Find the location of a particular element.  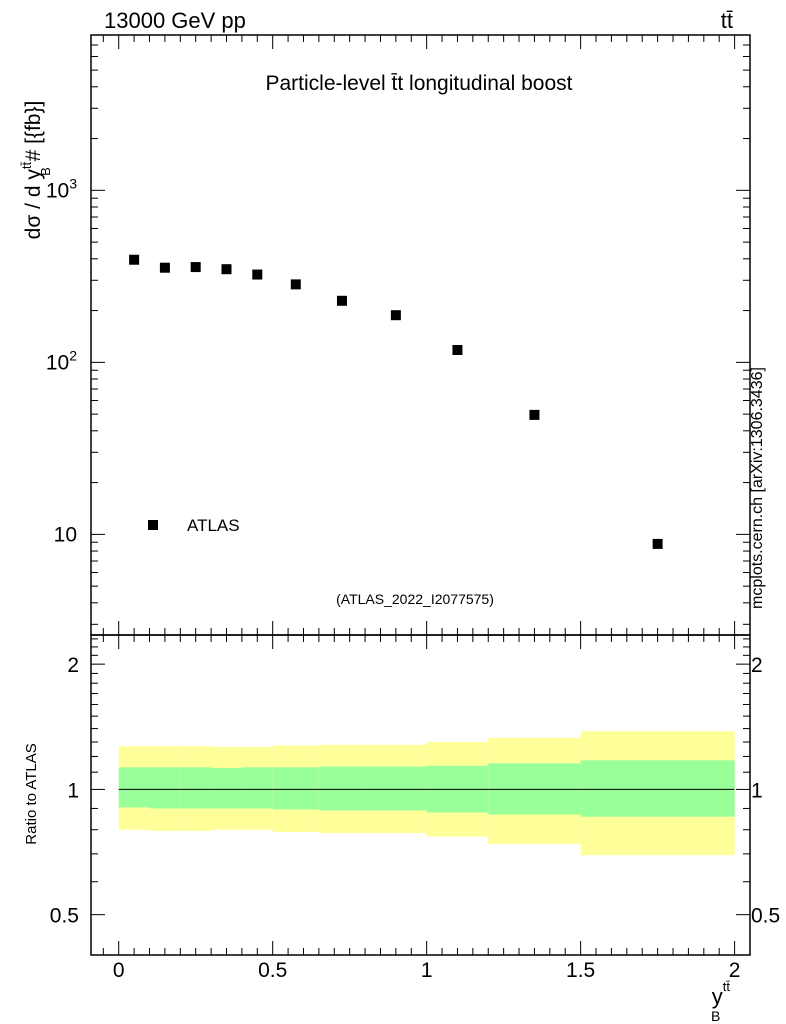

ratio-ytick-label-right: 2 is located at coordinates (757, 665).